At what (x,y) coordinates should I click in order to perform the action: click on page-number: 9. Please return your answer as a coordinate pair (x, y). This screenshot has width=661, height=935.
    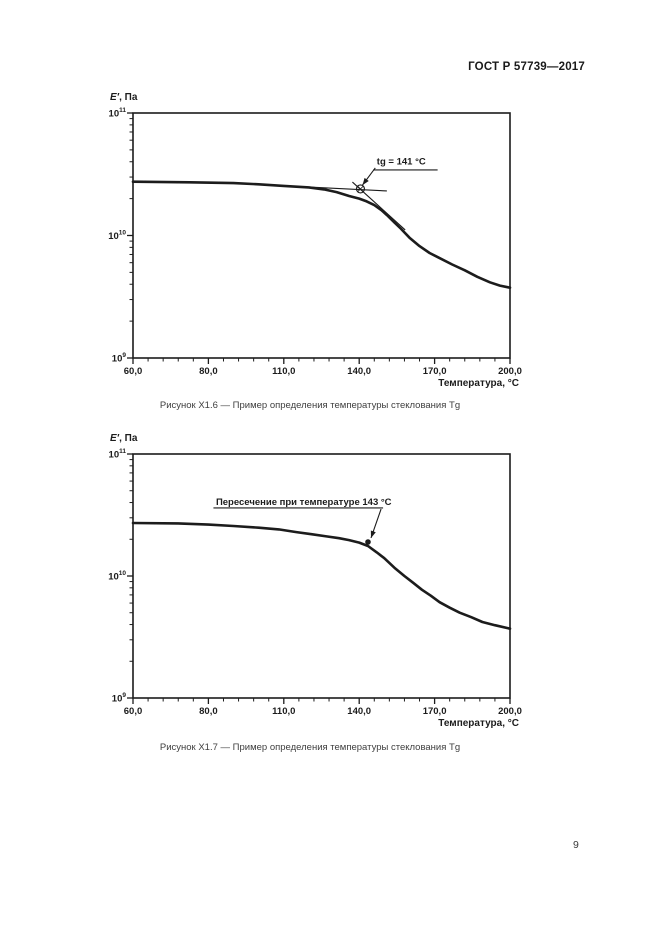
    Looking at the image, I should click on (576, 845).